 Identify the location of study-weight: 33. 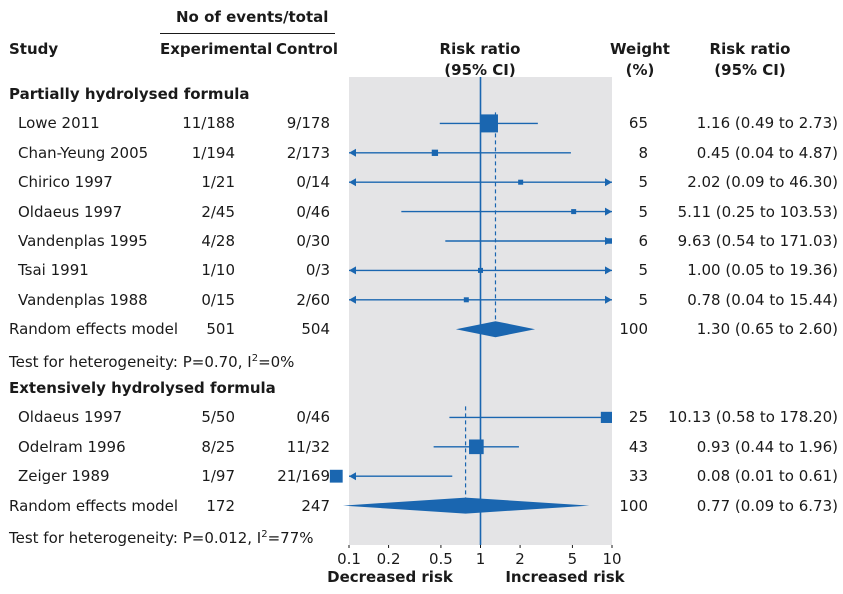
(638, 476).